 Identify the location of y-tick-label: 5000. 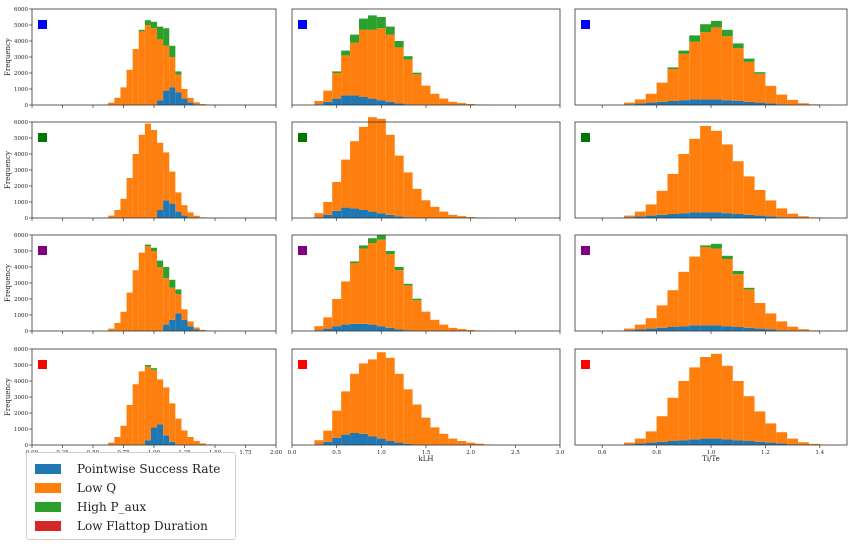
(21, 366).